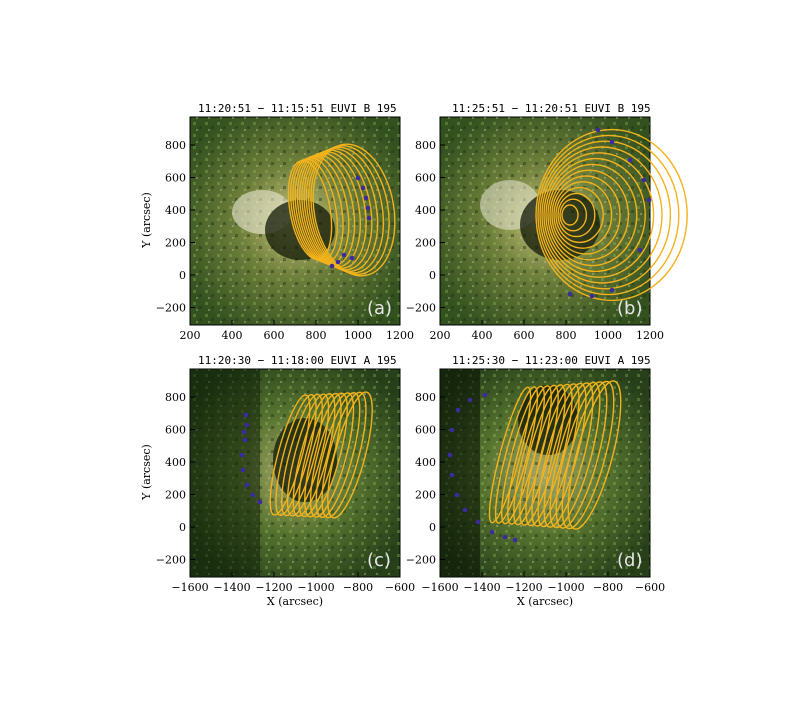 The image size is (789, 703). Describe the element at coordinates (543, 583) in the screenshot. I see `x-ticks: −1600 −1400 −1200 −1000 −800 −600` at that location.